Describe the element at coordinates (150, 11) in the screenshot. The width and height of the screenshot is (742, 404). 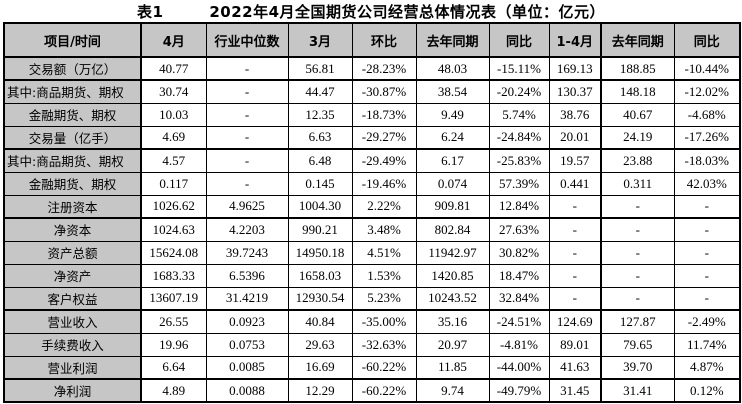
I see `table-number: 表1` at that location.